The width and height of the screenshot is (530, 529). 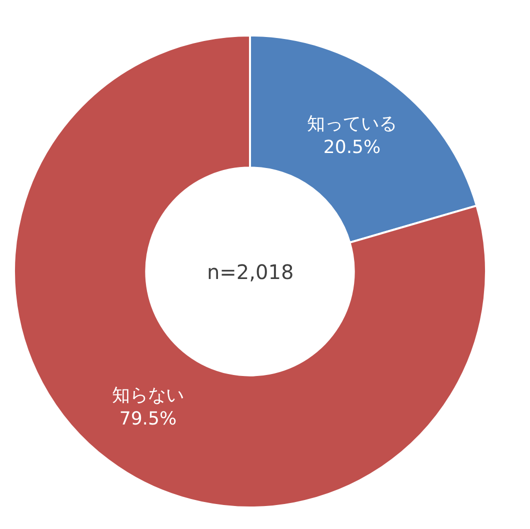 What do you see at coordinates (148, 395) in the screenshot?
I see `slice-label: 知らない` at bounding box center [148, 395].